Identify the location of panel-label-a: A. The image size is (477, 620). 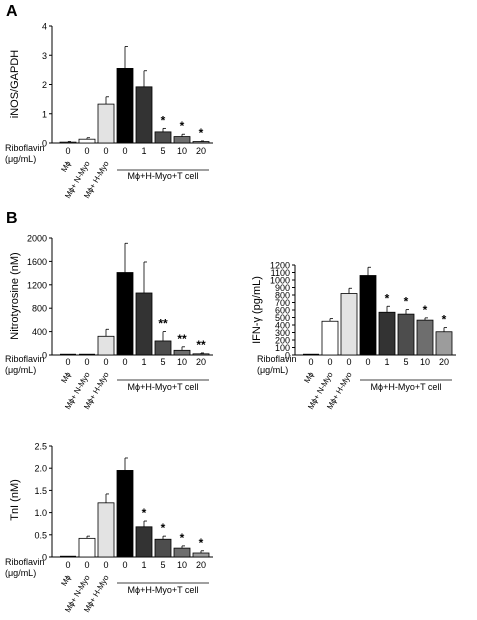
(12, 11).